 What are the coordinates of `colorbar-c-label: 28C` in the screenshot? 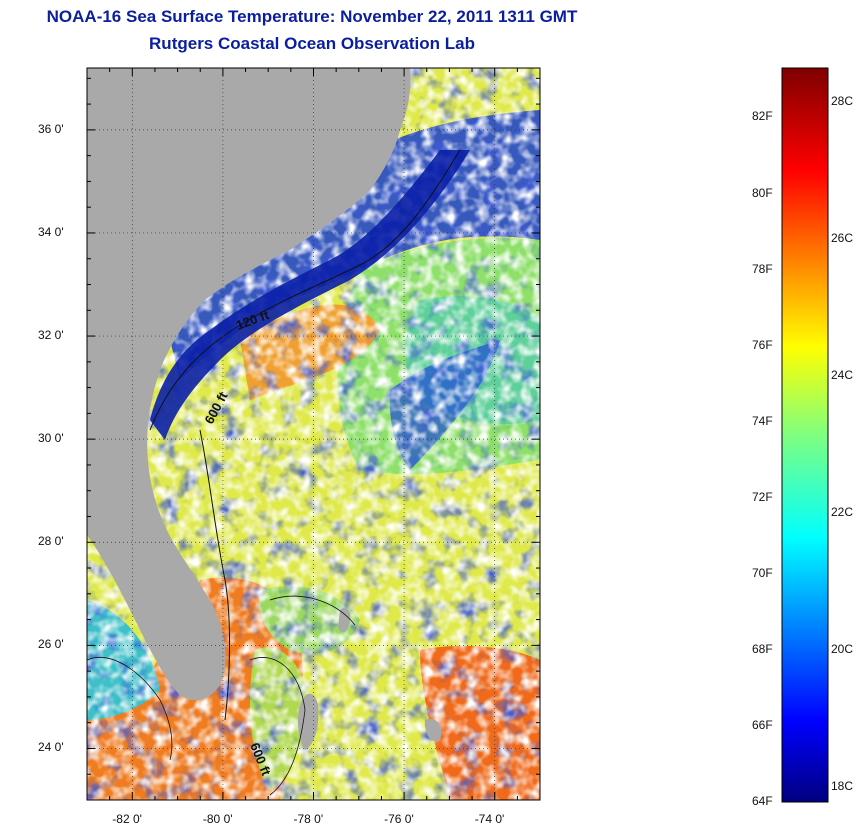 It's located at (842, 101).